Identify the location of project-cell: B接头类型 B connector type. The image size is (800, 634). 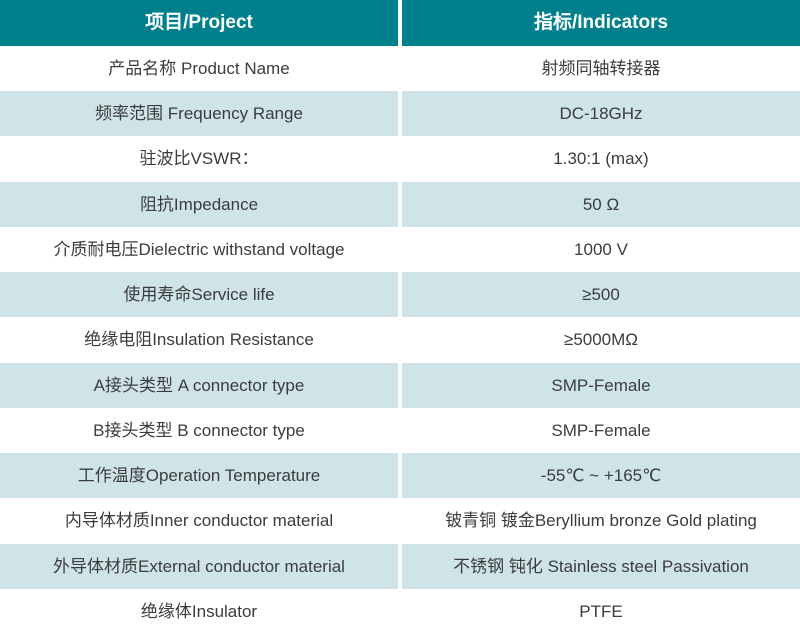
(199, 430).